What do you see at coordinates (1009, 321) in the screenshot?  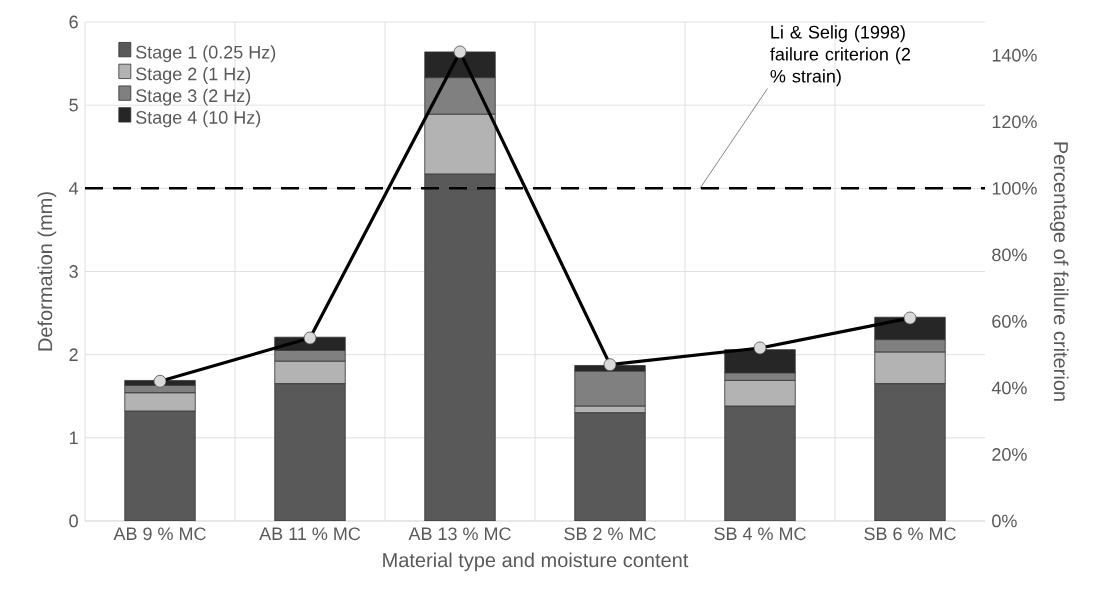 I see `y2-tick-label: 60%` at bounding box center [1009, 321].